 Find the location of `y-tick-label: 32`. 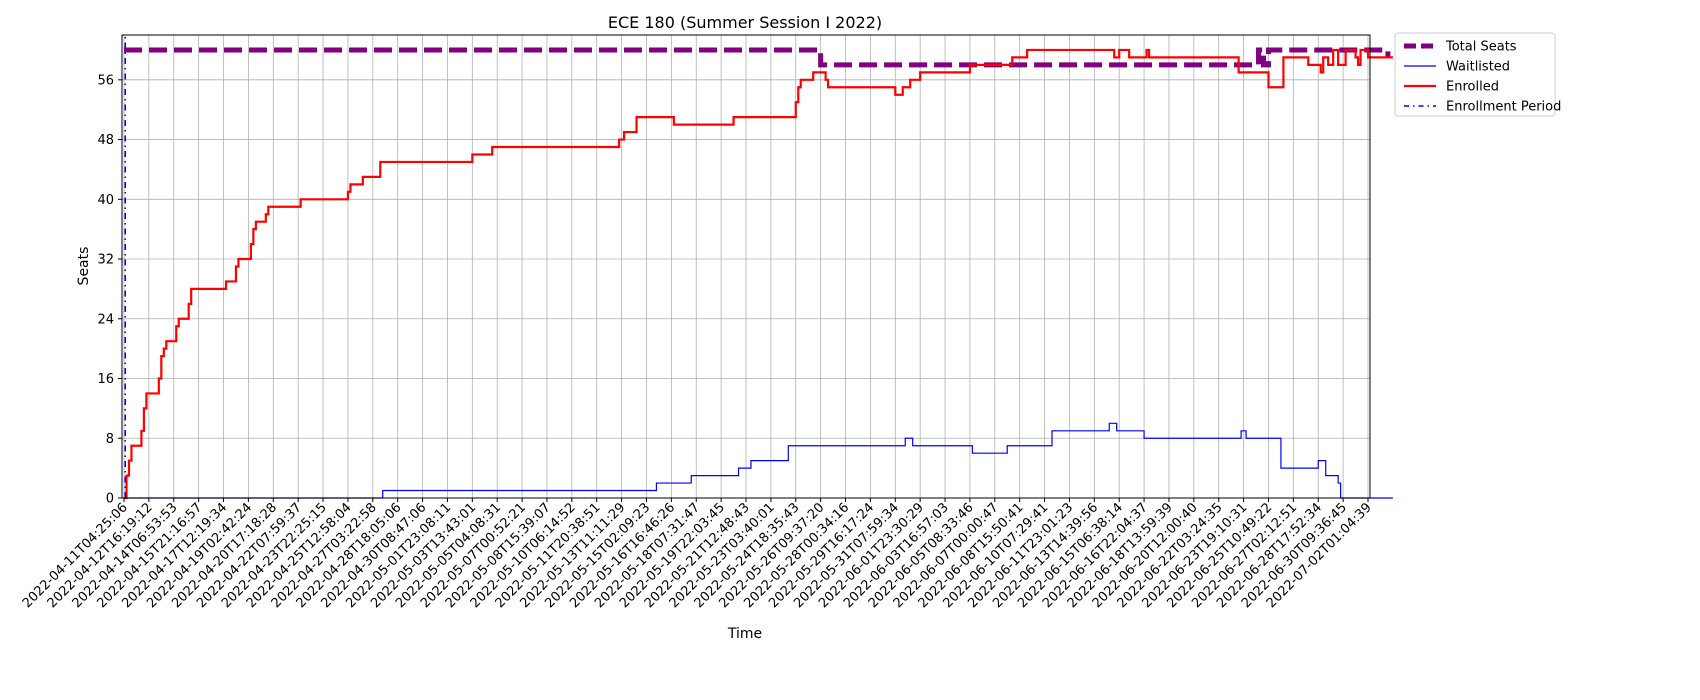

y-tick-label: 32 is located at coordinates (105, 260).